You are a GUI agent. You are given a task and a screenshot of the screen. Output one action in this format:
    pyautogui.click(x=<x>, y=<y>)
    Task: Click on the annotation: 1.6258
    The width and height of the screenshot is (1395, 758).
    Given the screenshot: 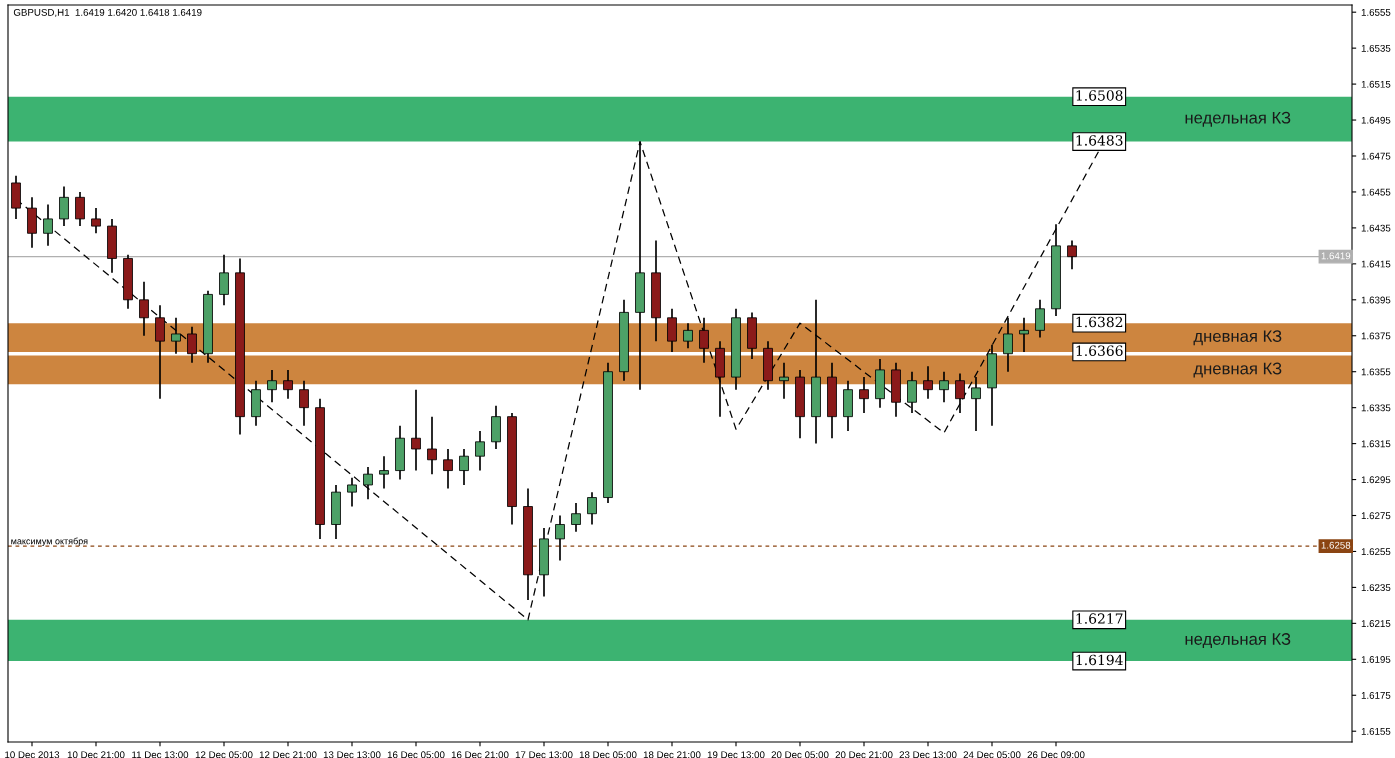 What is the action you would take?
    pyautogui.click(x=1336, y=545)
    